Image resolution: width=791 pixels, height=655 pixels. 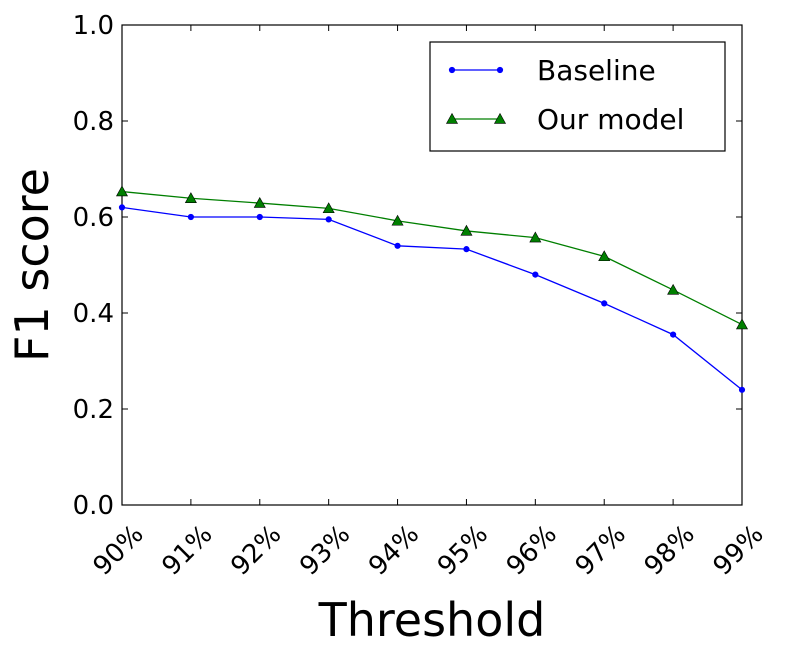 I want to click on y-tick-label: 0.6, so click(x=93, y=218).